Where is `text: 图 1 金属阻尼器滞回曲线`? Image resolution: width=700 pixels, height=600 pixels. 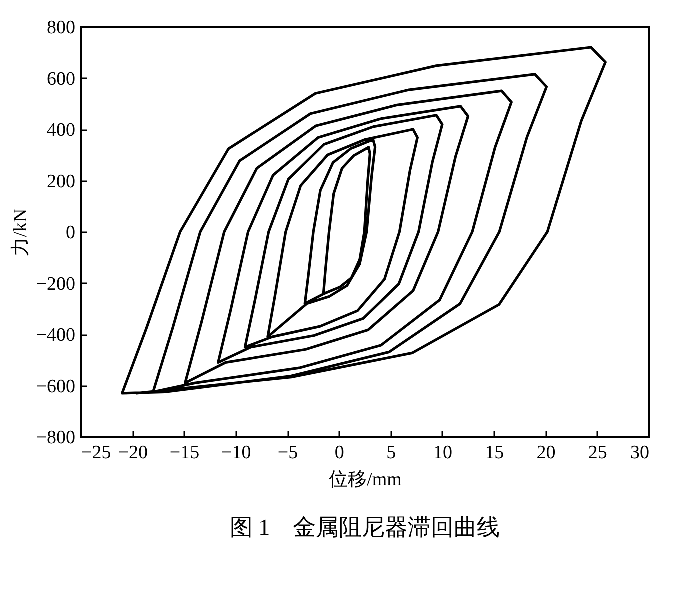 text: 图 1 金属阻尼器滞回曲线 is located at coordinates (365, 527).